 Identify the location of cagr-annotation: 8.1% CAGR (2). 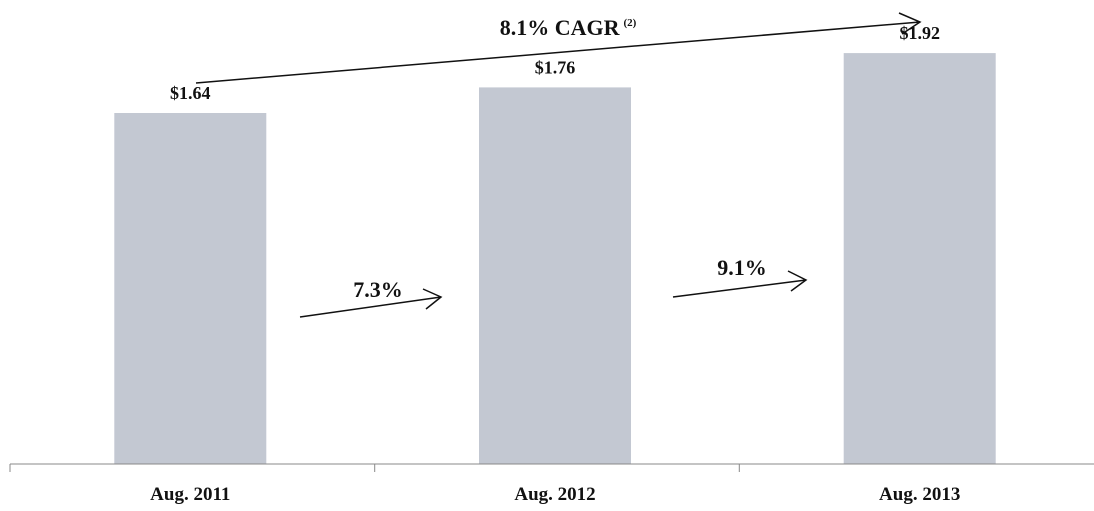
(558, 48).